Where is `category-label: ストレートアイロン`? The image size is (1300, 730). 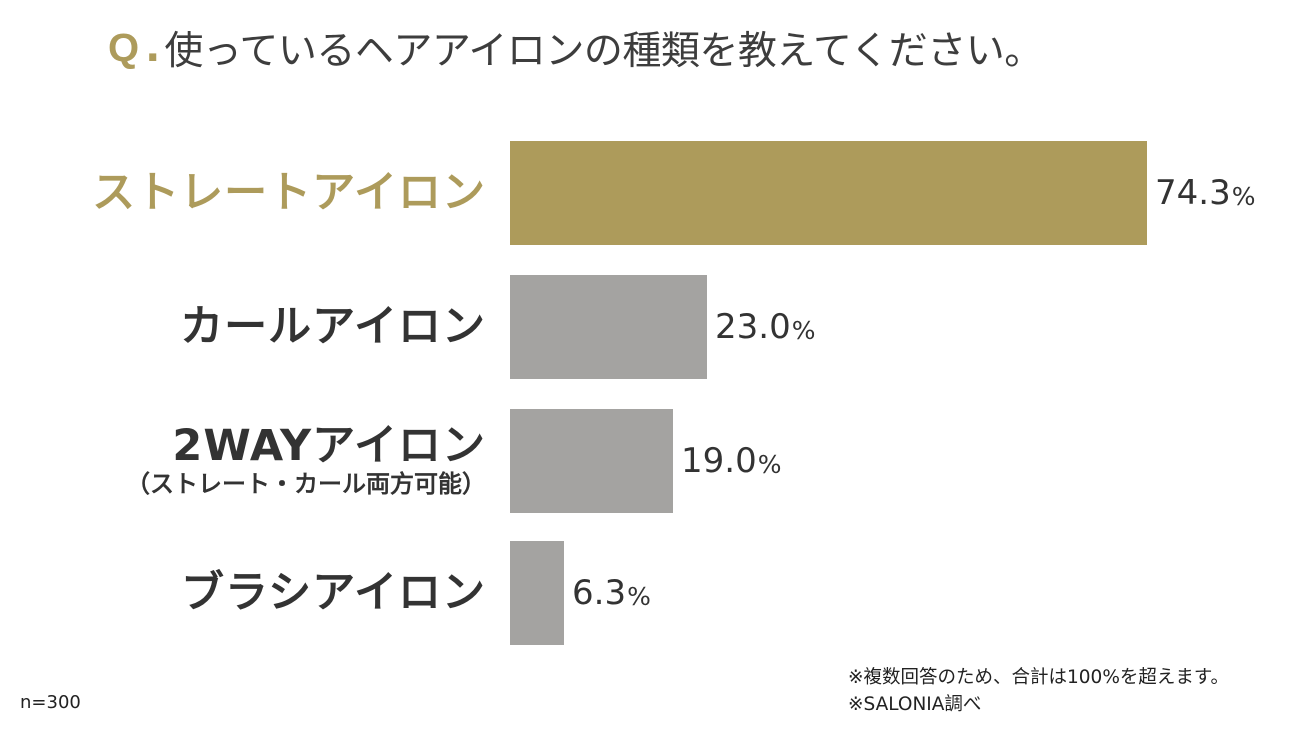 category-label: ストレートアイロン is located at coordinates (246, 193).